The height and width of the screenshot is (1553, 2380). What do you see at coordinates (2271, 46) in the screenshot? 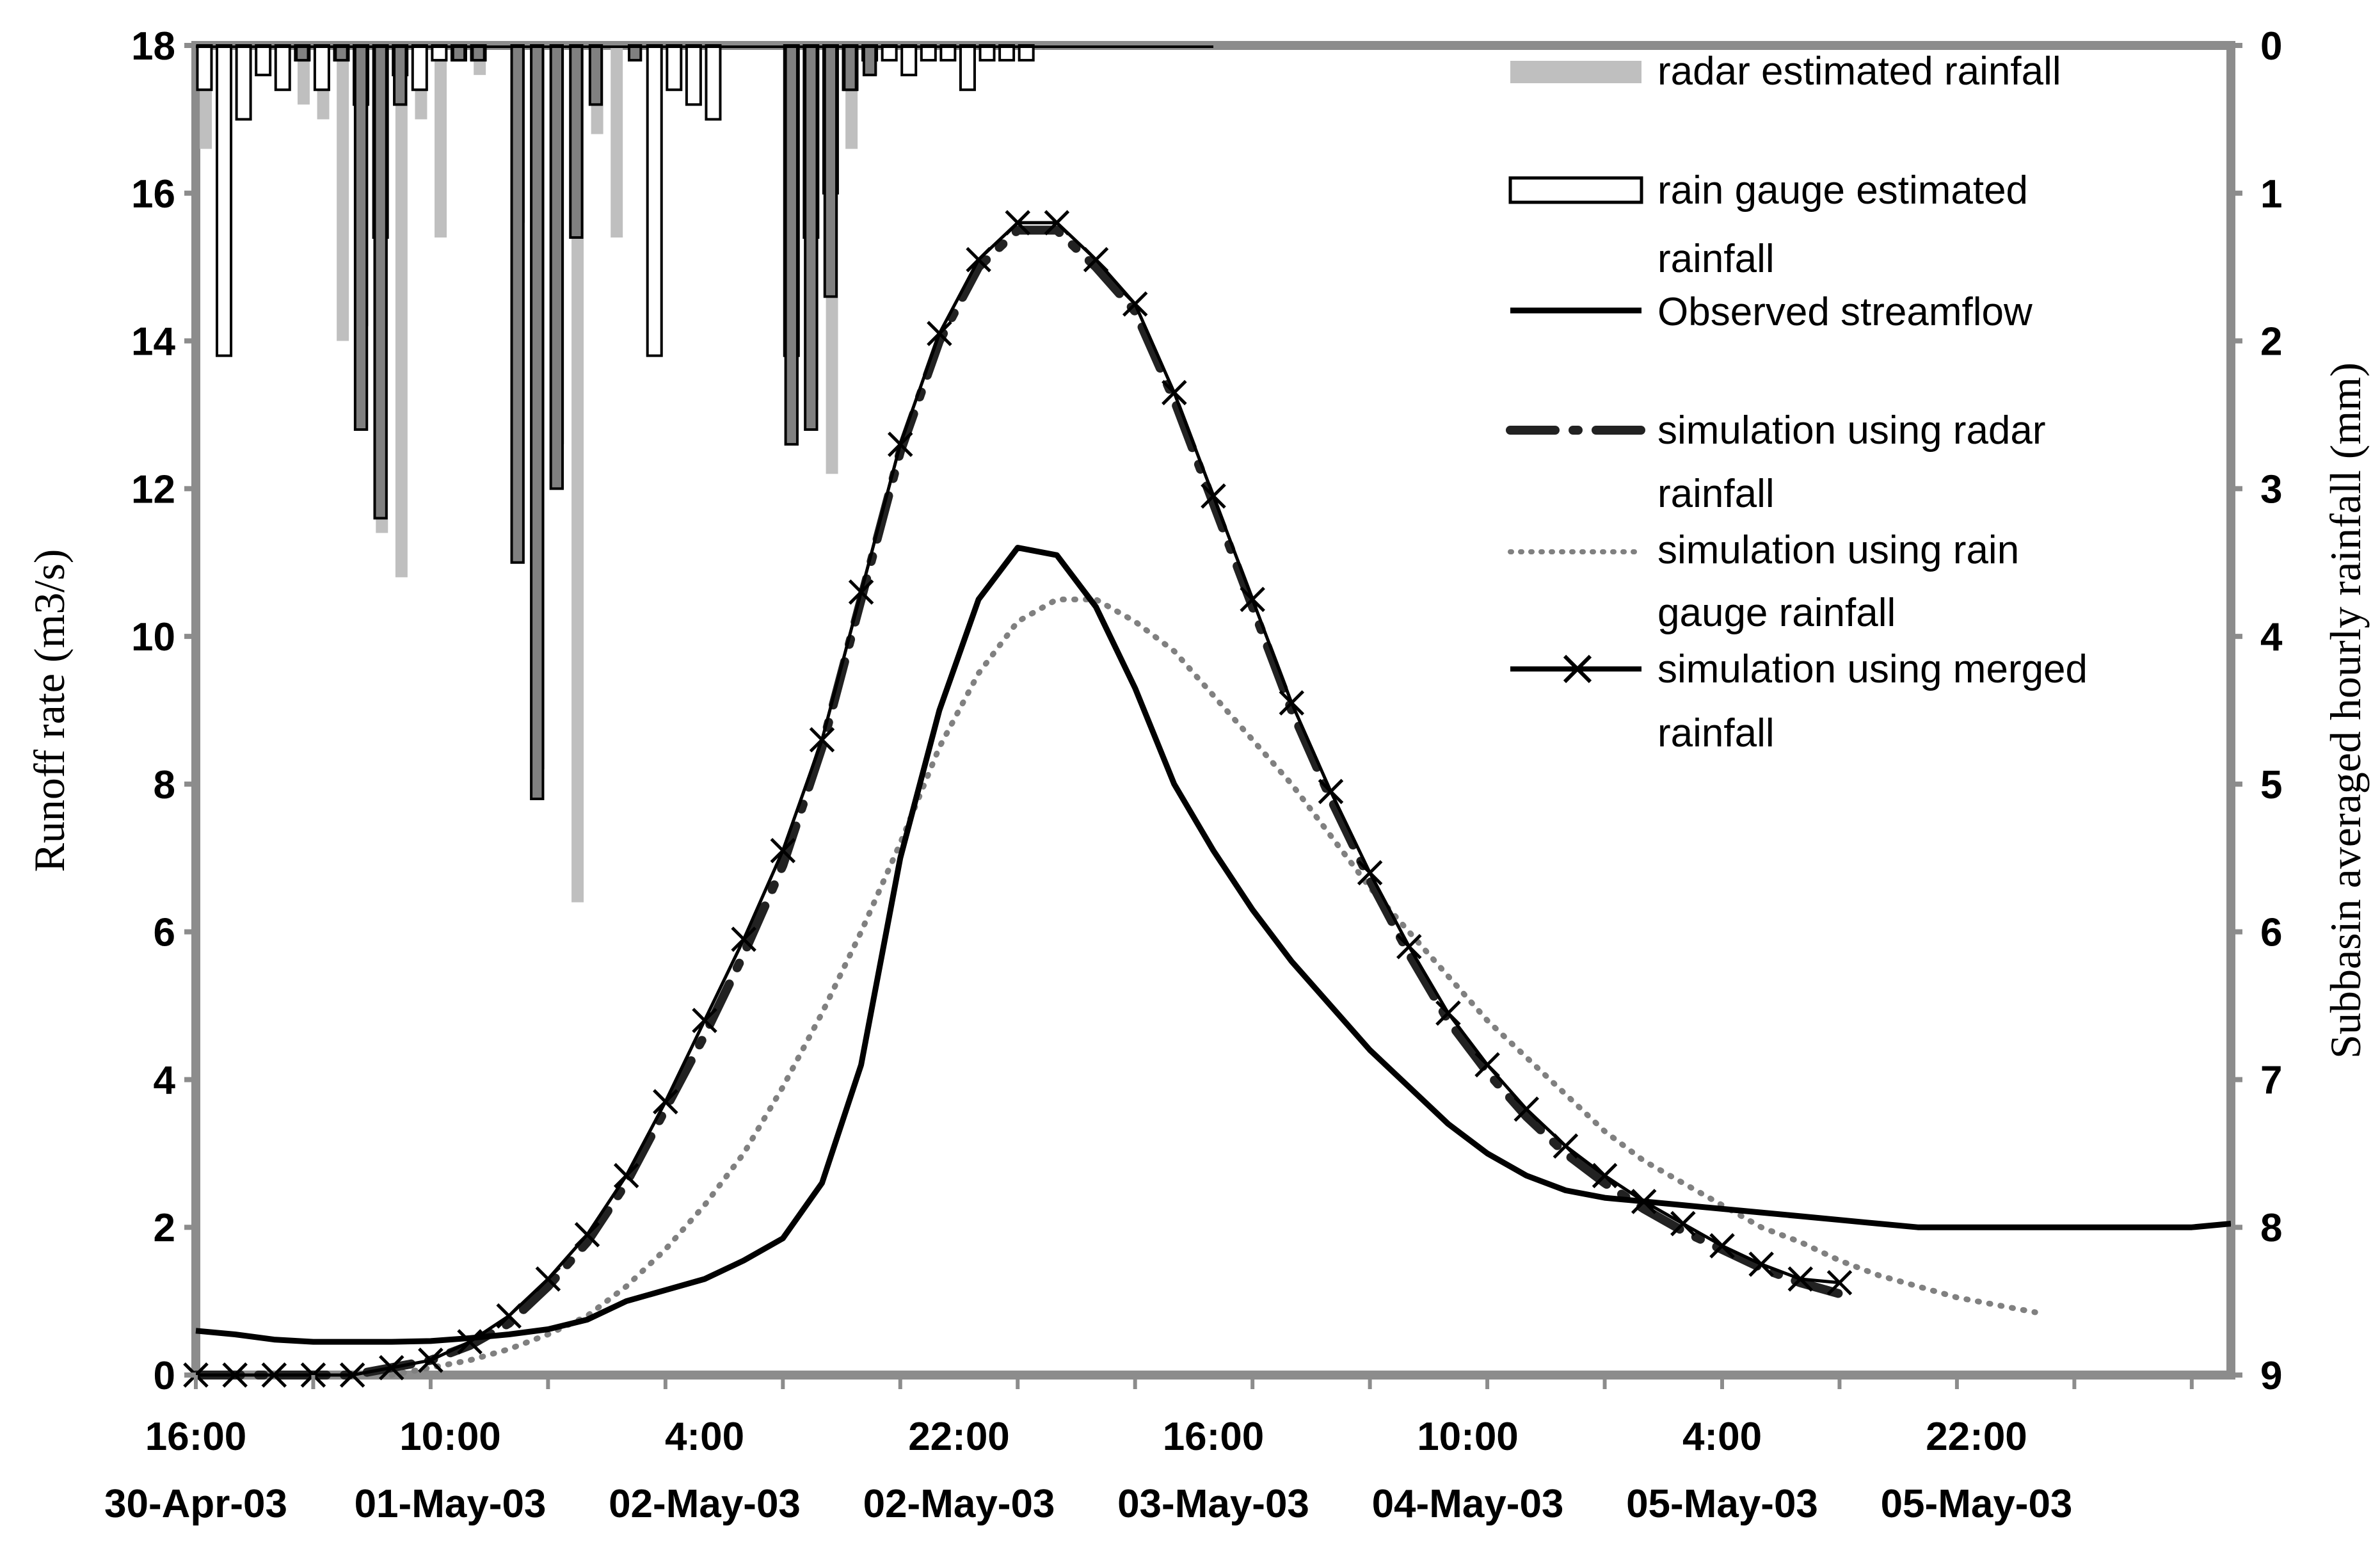
I see `right-tick-label: 0` at bounding box center [2271, 46].